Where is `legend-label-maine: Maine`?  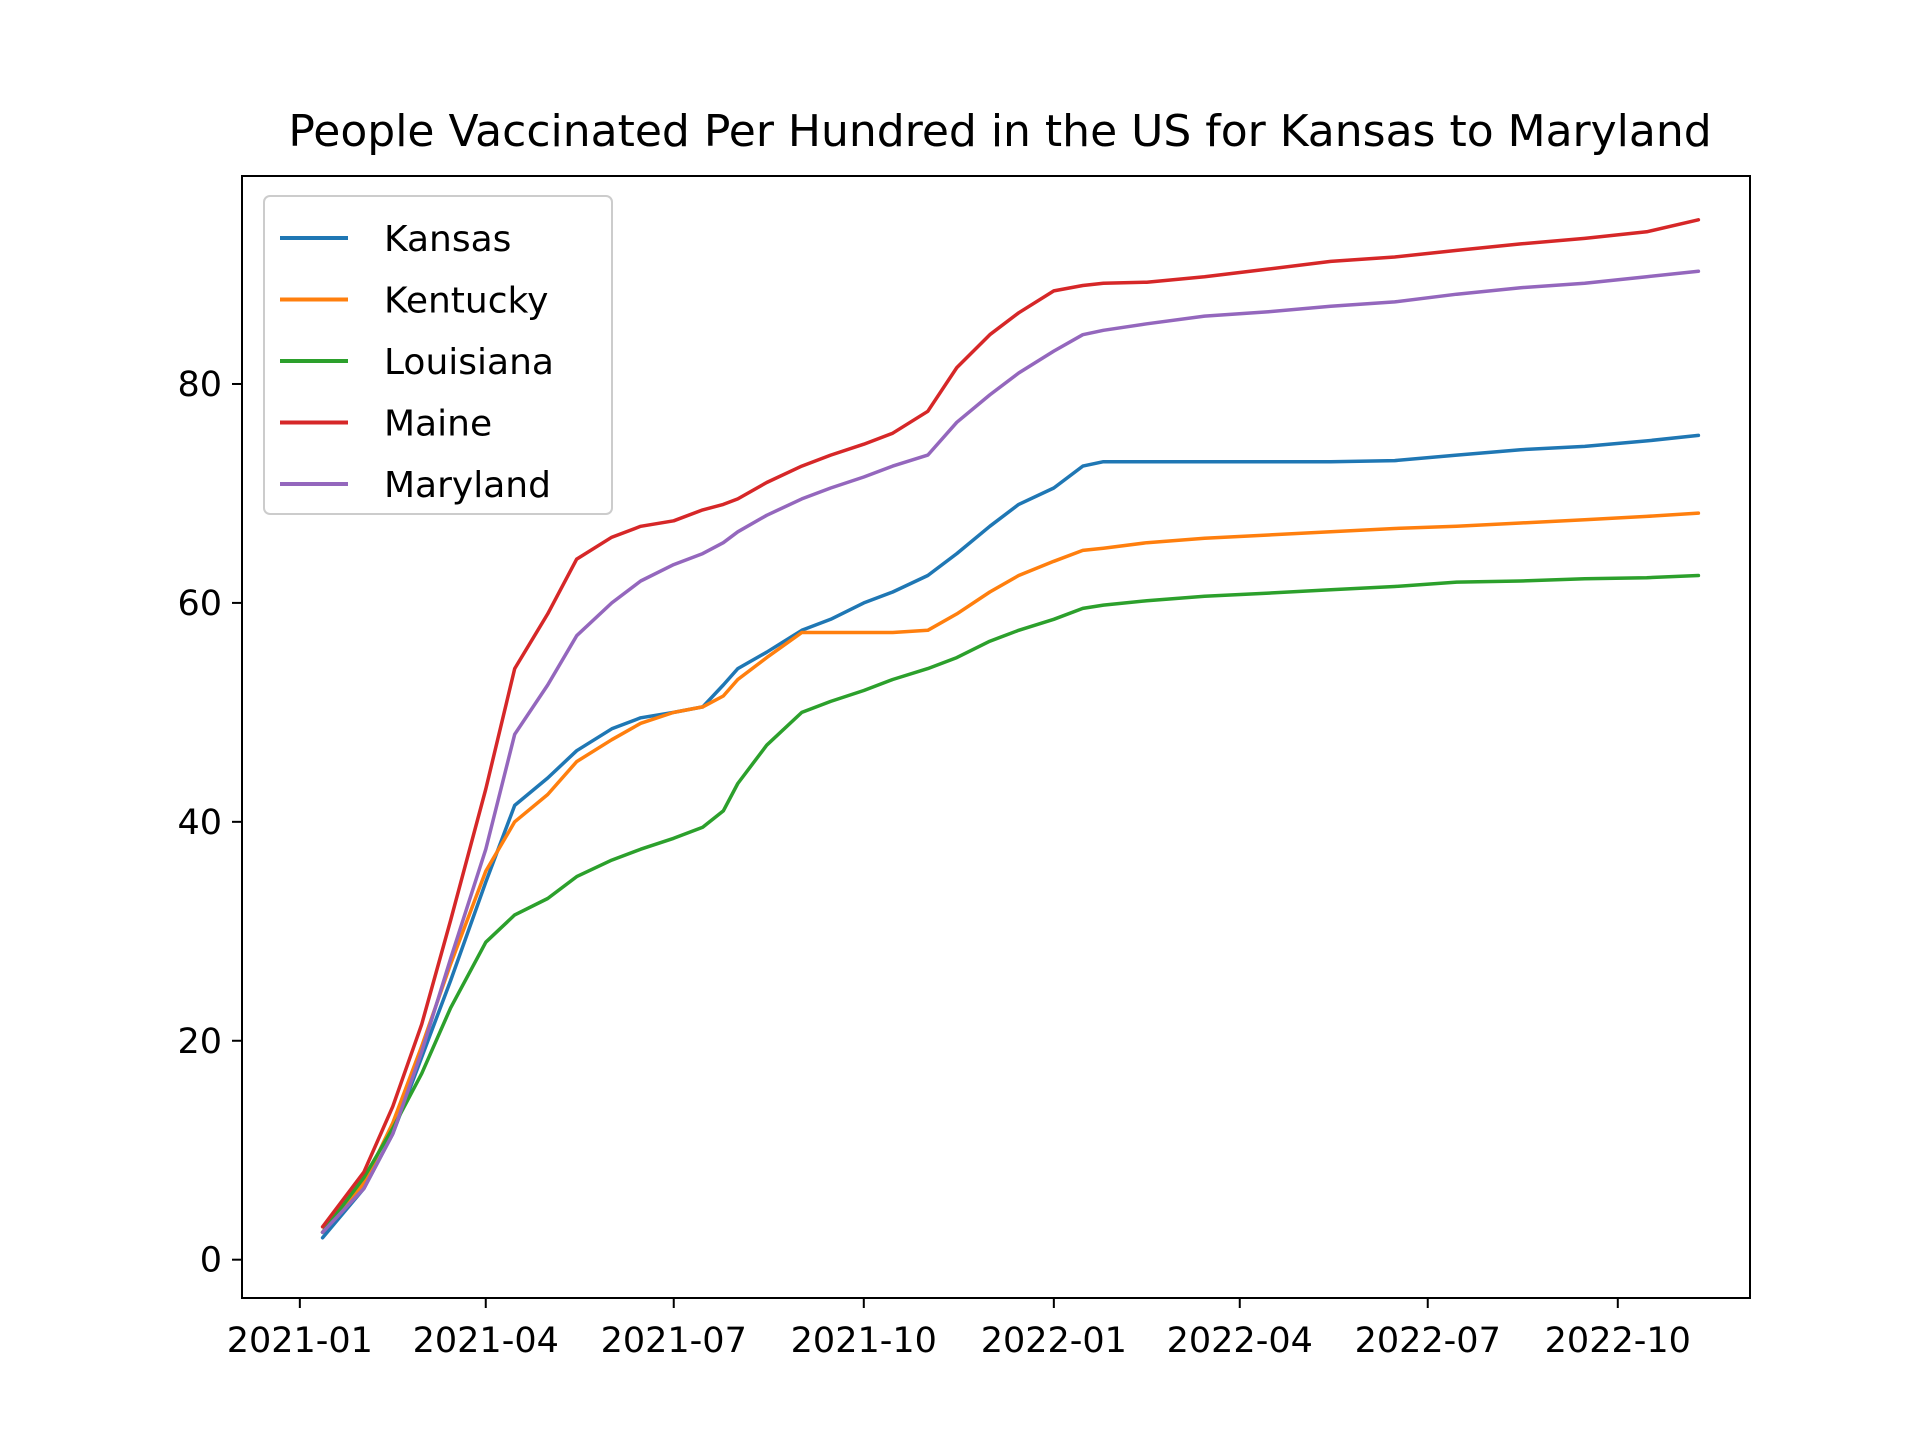 legend-label-maine: Maine is located at coordinates (438, 424).